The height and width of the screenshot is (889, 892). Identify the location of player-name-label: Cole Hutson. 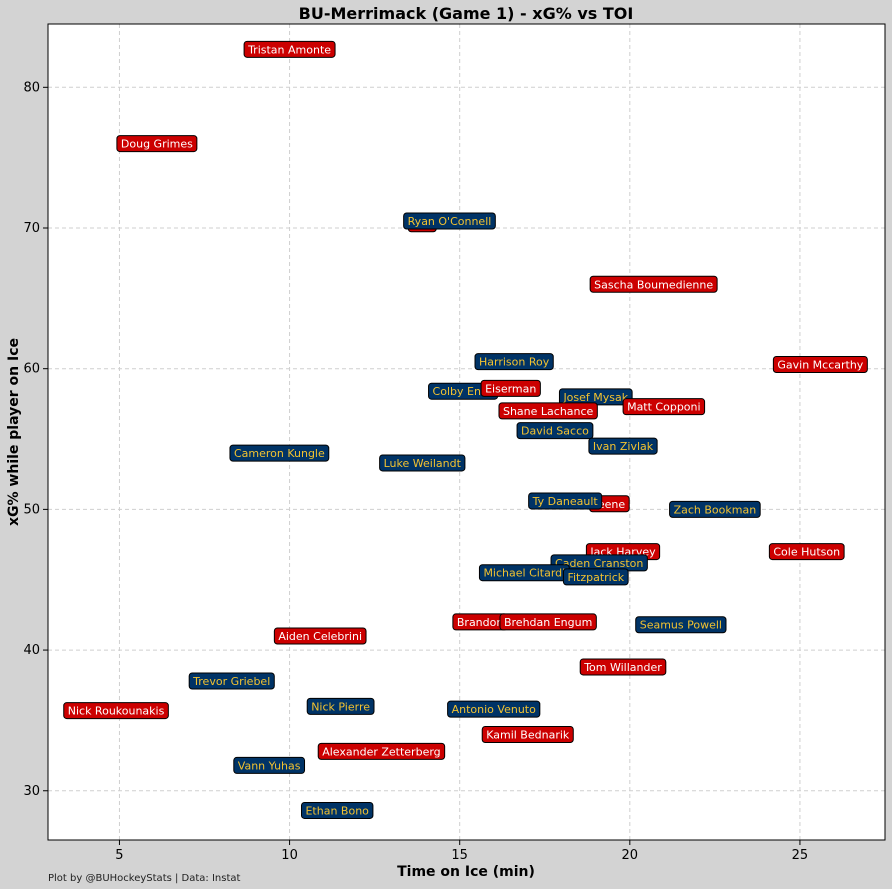
(806, 552).